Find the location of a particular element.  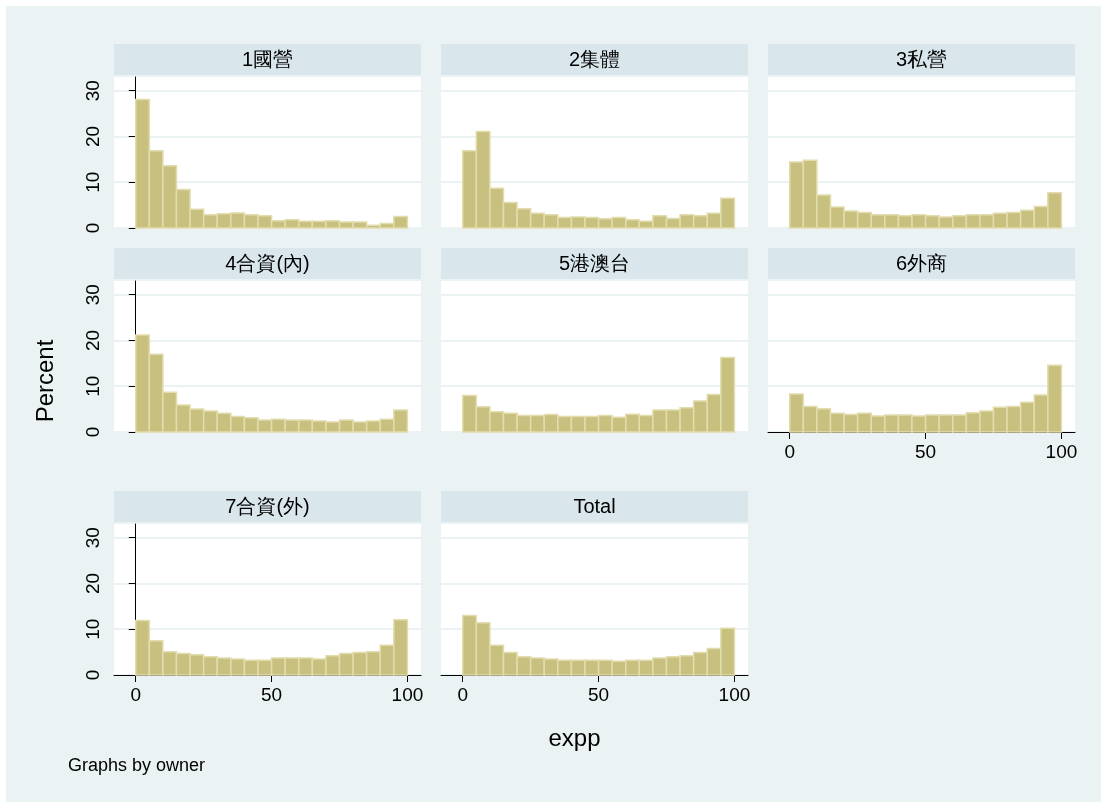

chart-title: Total is located at coordinates (594, 506).